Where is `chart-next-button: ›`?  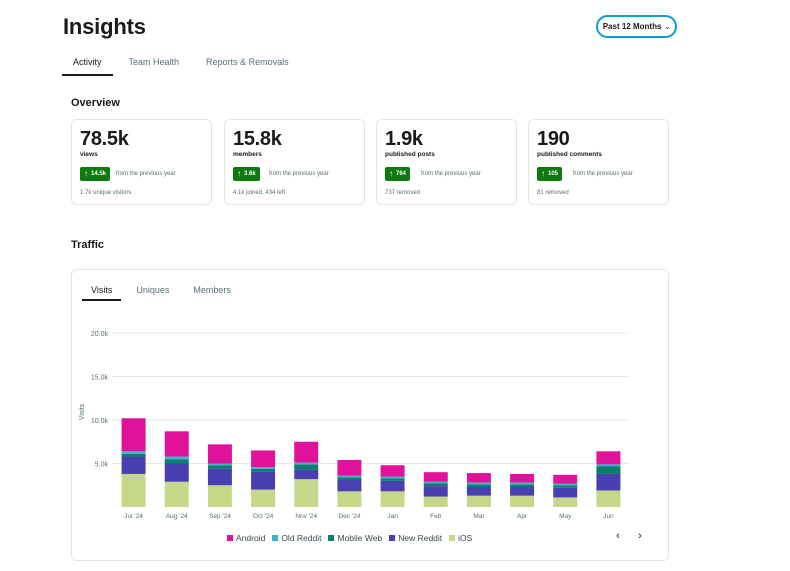
chart-next-button: › is located at coordinates (640, 536).